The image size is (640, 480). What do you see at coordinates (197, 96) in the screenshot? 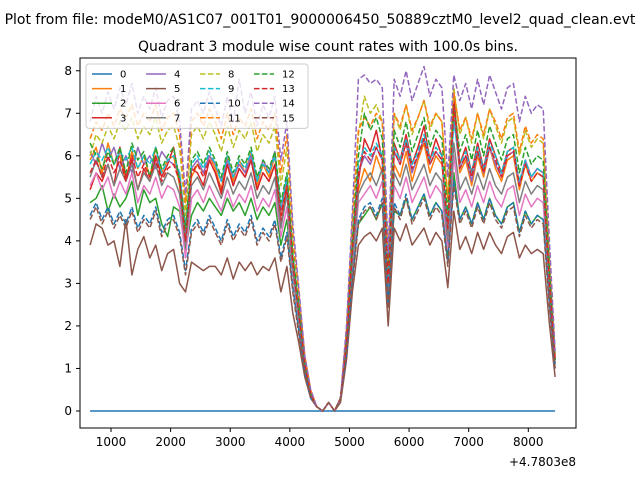
I see `legend-box` at bounding box center [197, 96].